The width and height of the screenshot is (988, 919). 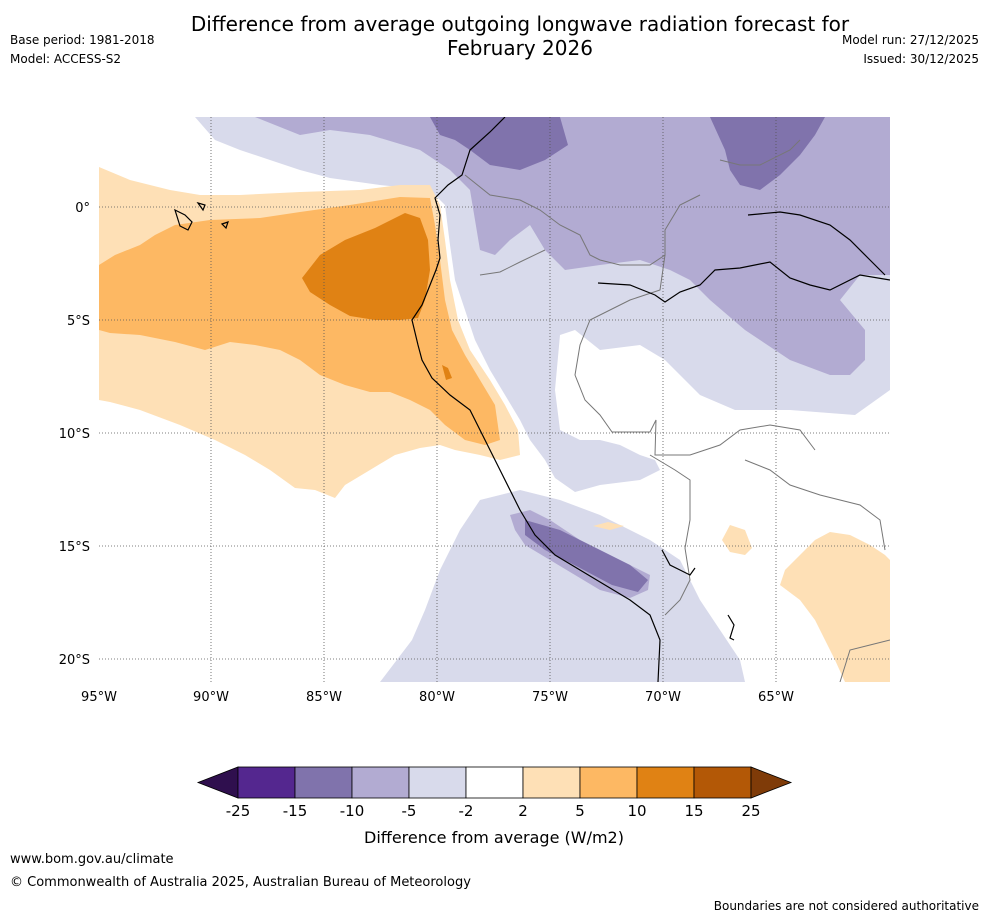 I want to click on colorbar-tick: 2, so click(x=523, y=811).